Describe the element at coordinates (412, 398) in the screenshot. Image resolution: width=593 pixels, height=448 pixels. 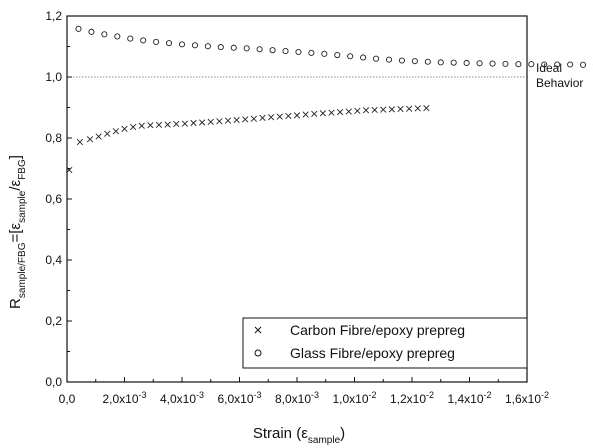
I see `x-tick-label: 1,2x10⁻²` at that location.